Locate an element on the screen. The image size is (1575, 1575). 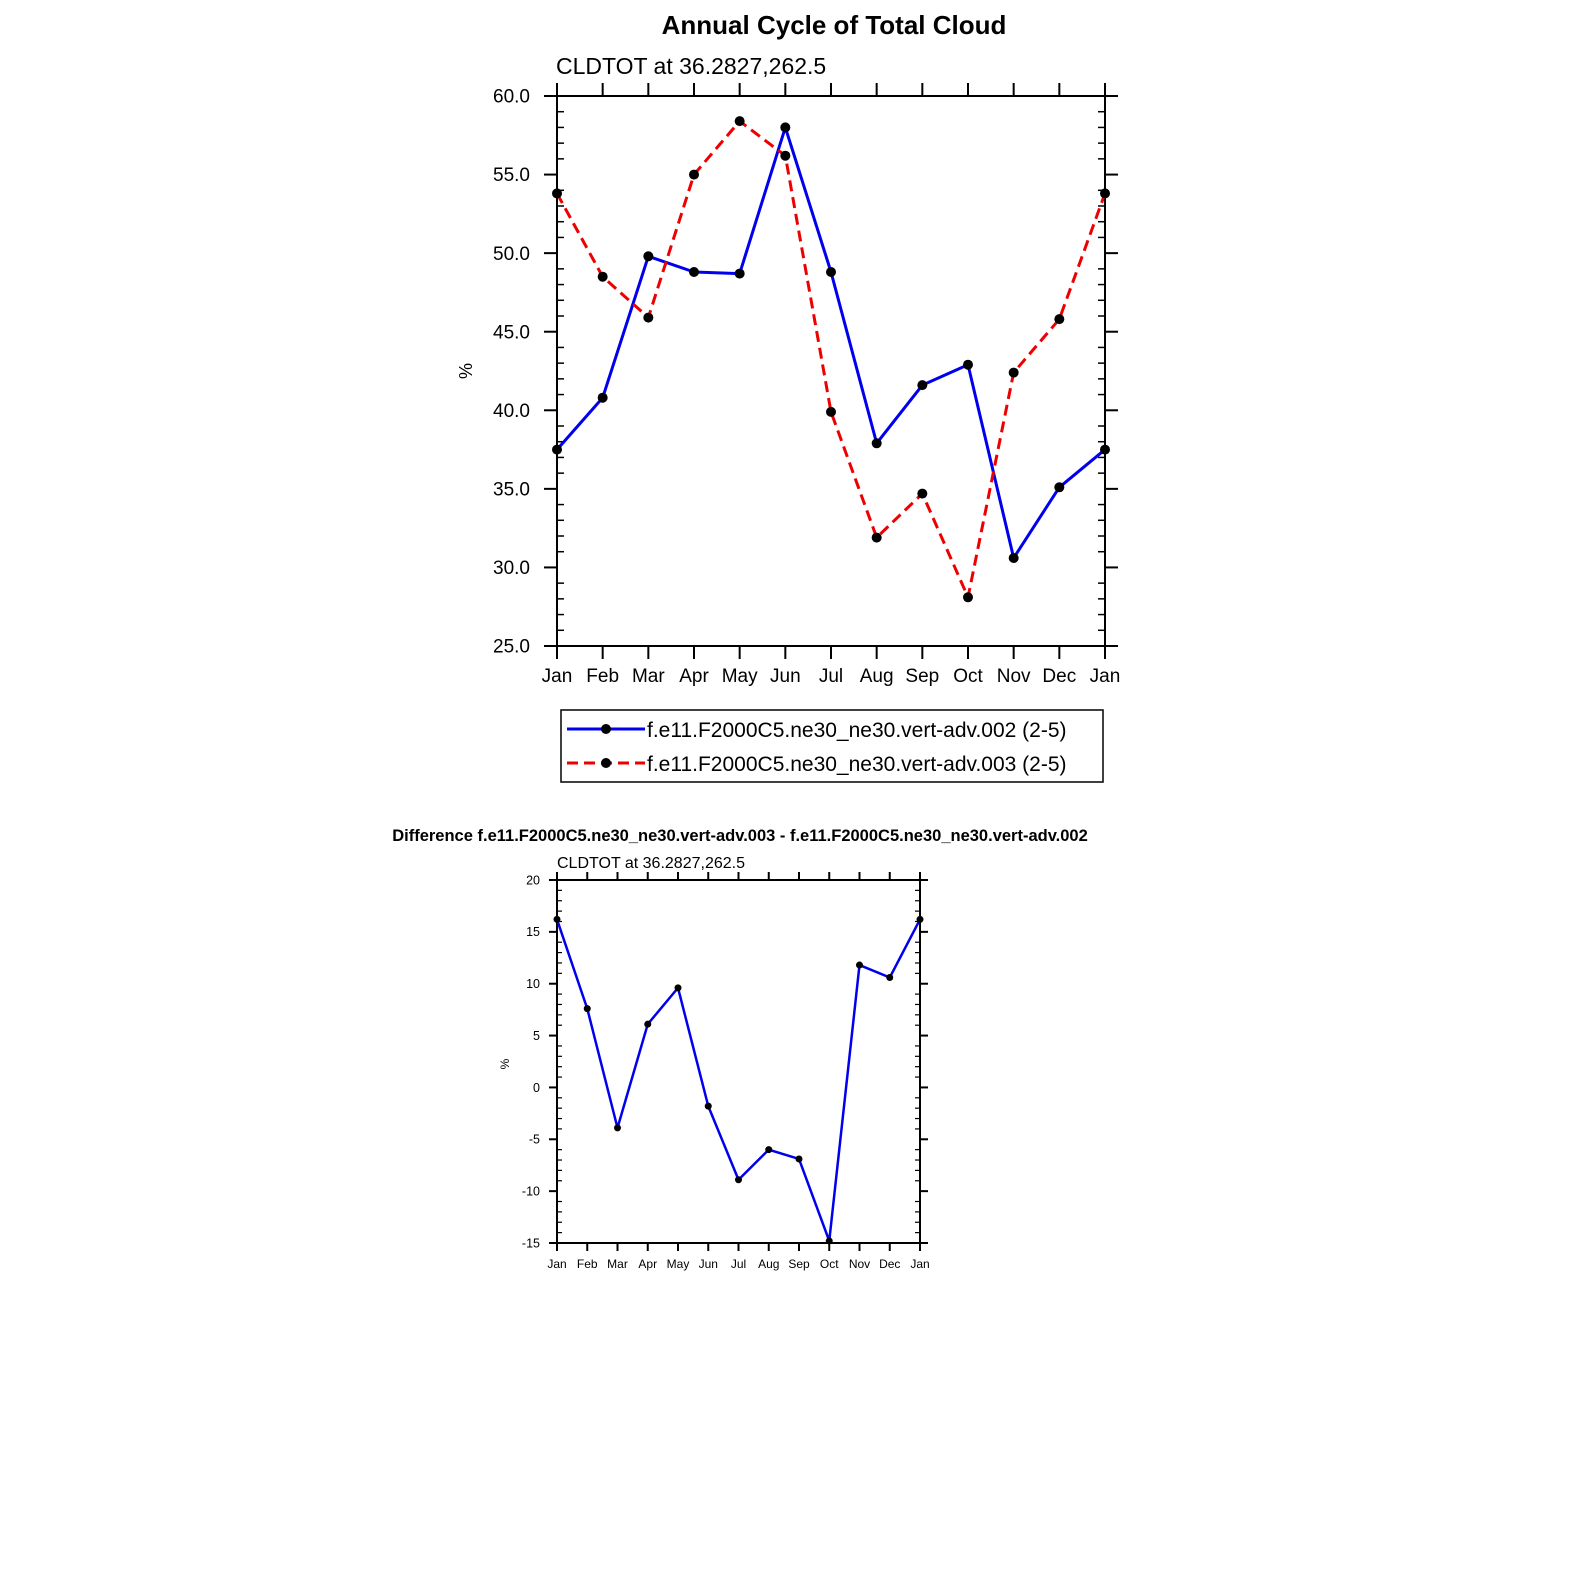
main-title: Annual Cycle of Total Cloud is located at coordinates (834, 25).